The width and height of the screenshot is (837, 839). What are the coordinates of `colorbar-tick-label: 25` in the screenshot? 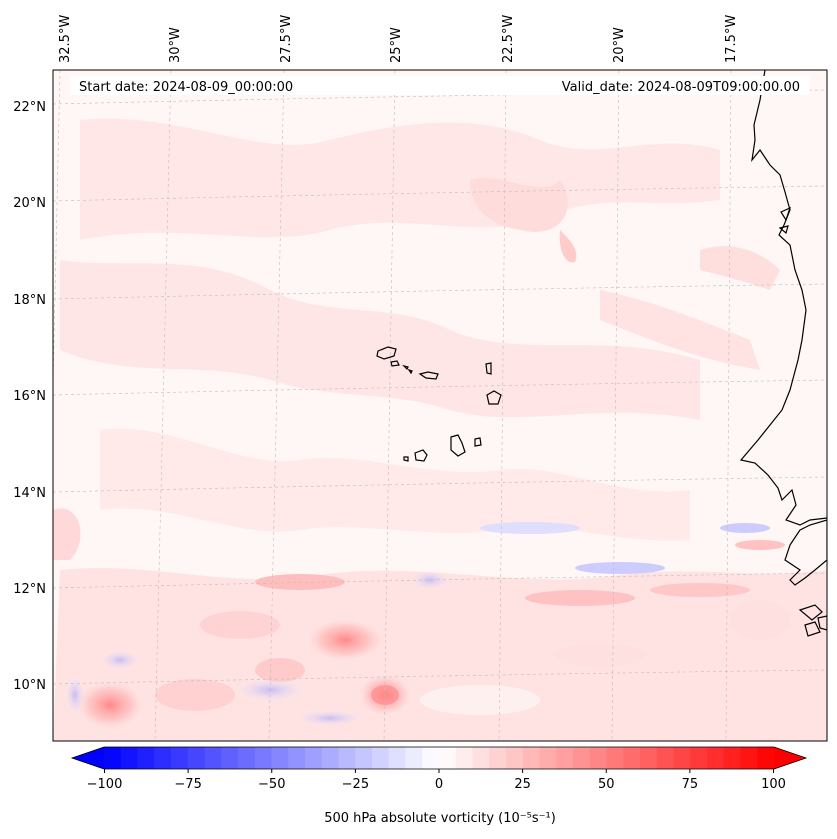 It's located at (522, 784).